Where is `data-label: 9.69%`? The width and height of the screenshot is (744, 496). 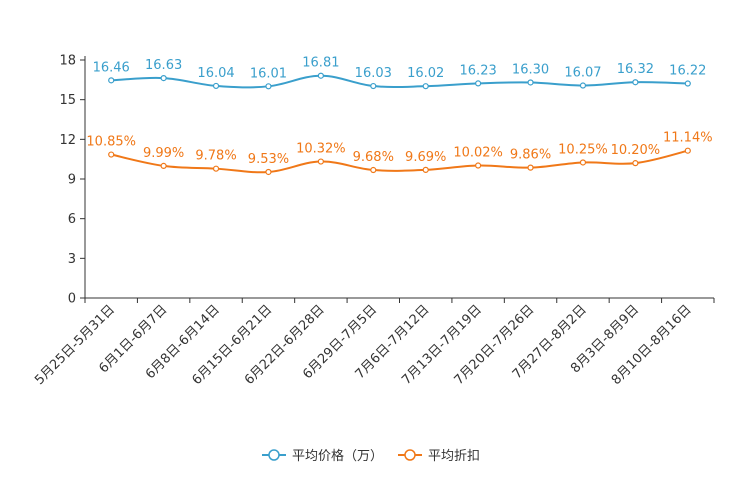
data-label: 9.69% is located at coordinates (425, 157).